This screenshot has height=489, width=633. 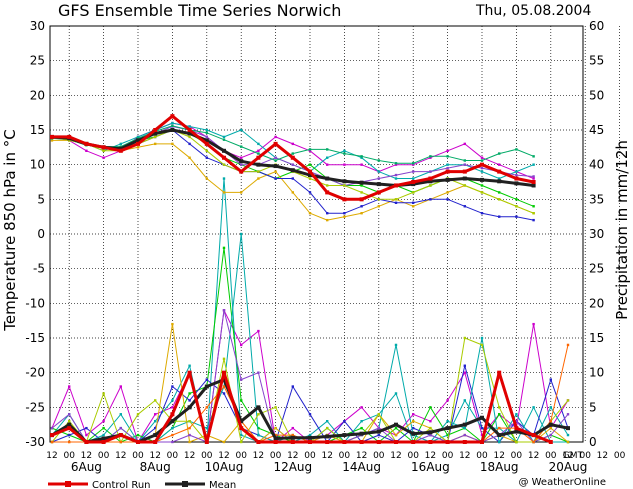 What do you see at coordinates (361, 467) in the screenshot?
I see `x-day-label: 14Aug` at bounding box center [361, 467].